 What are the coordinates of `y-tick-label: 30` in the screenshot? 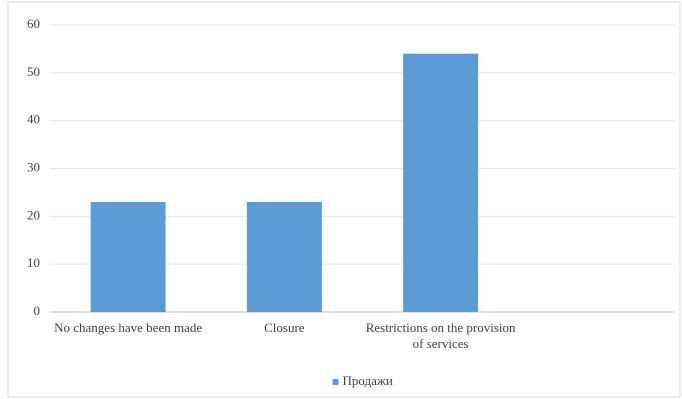 It's located at (33, 166).